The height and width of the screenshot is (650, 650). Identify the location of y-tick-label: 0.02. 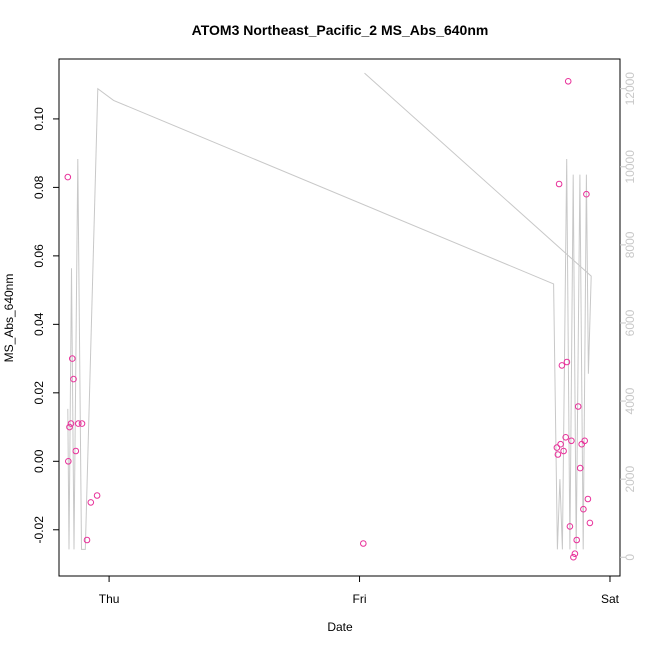
(39, 393).